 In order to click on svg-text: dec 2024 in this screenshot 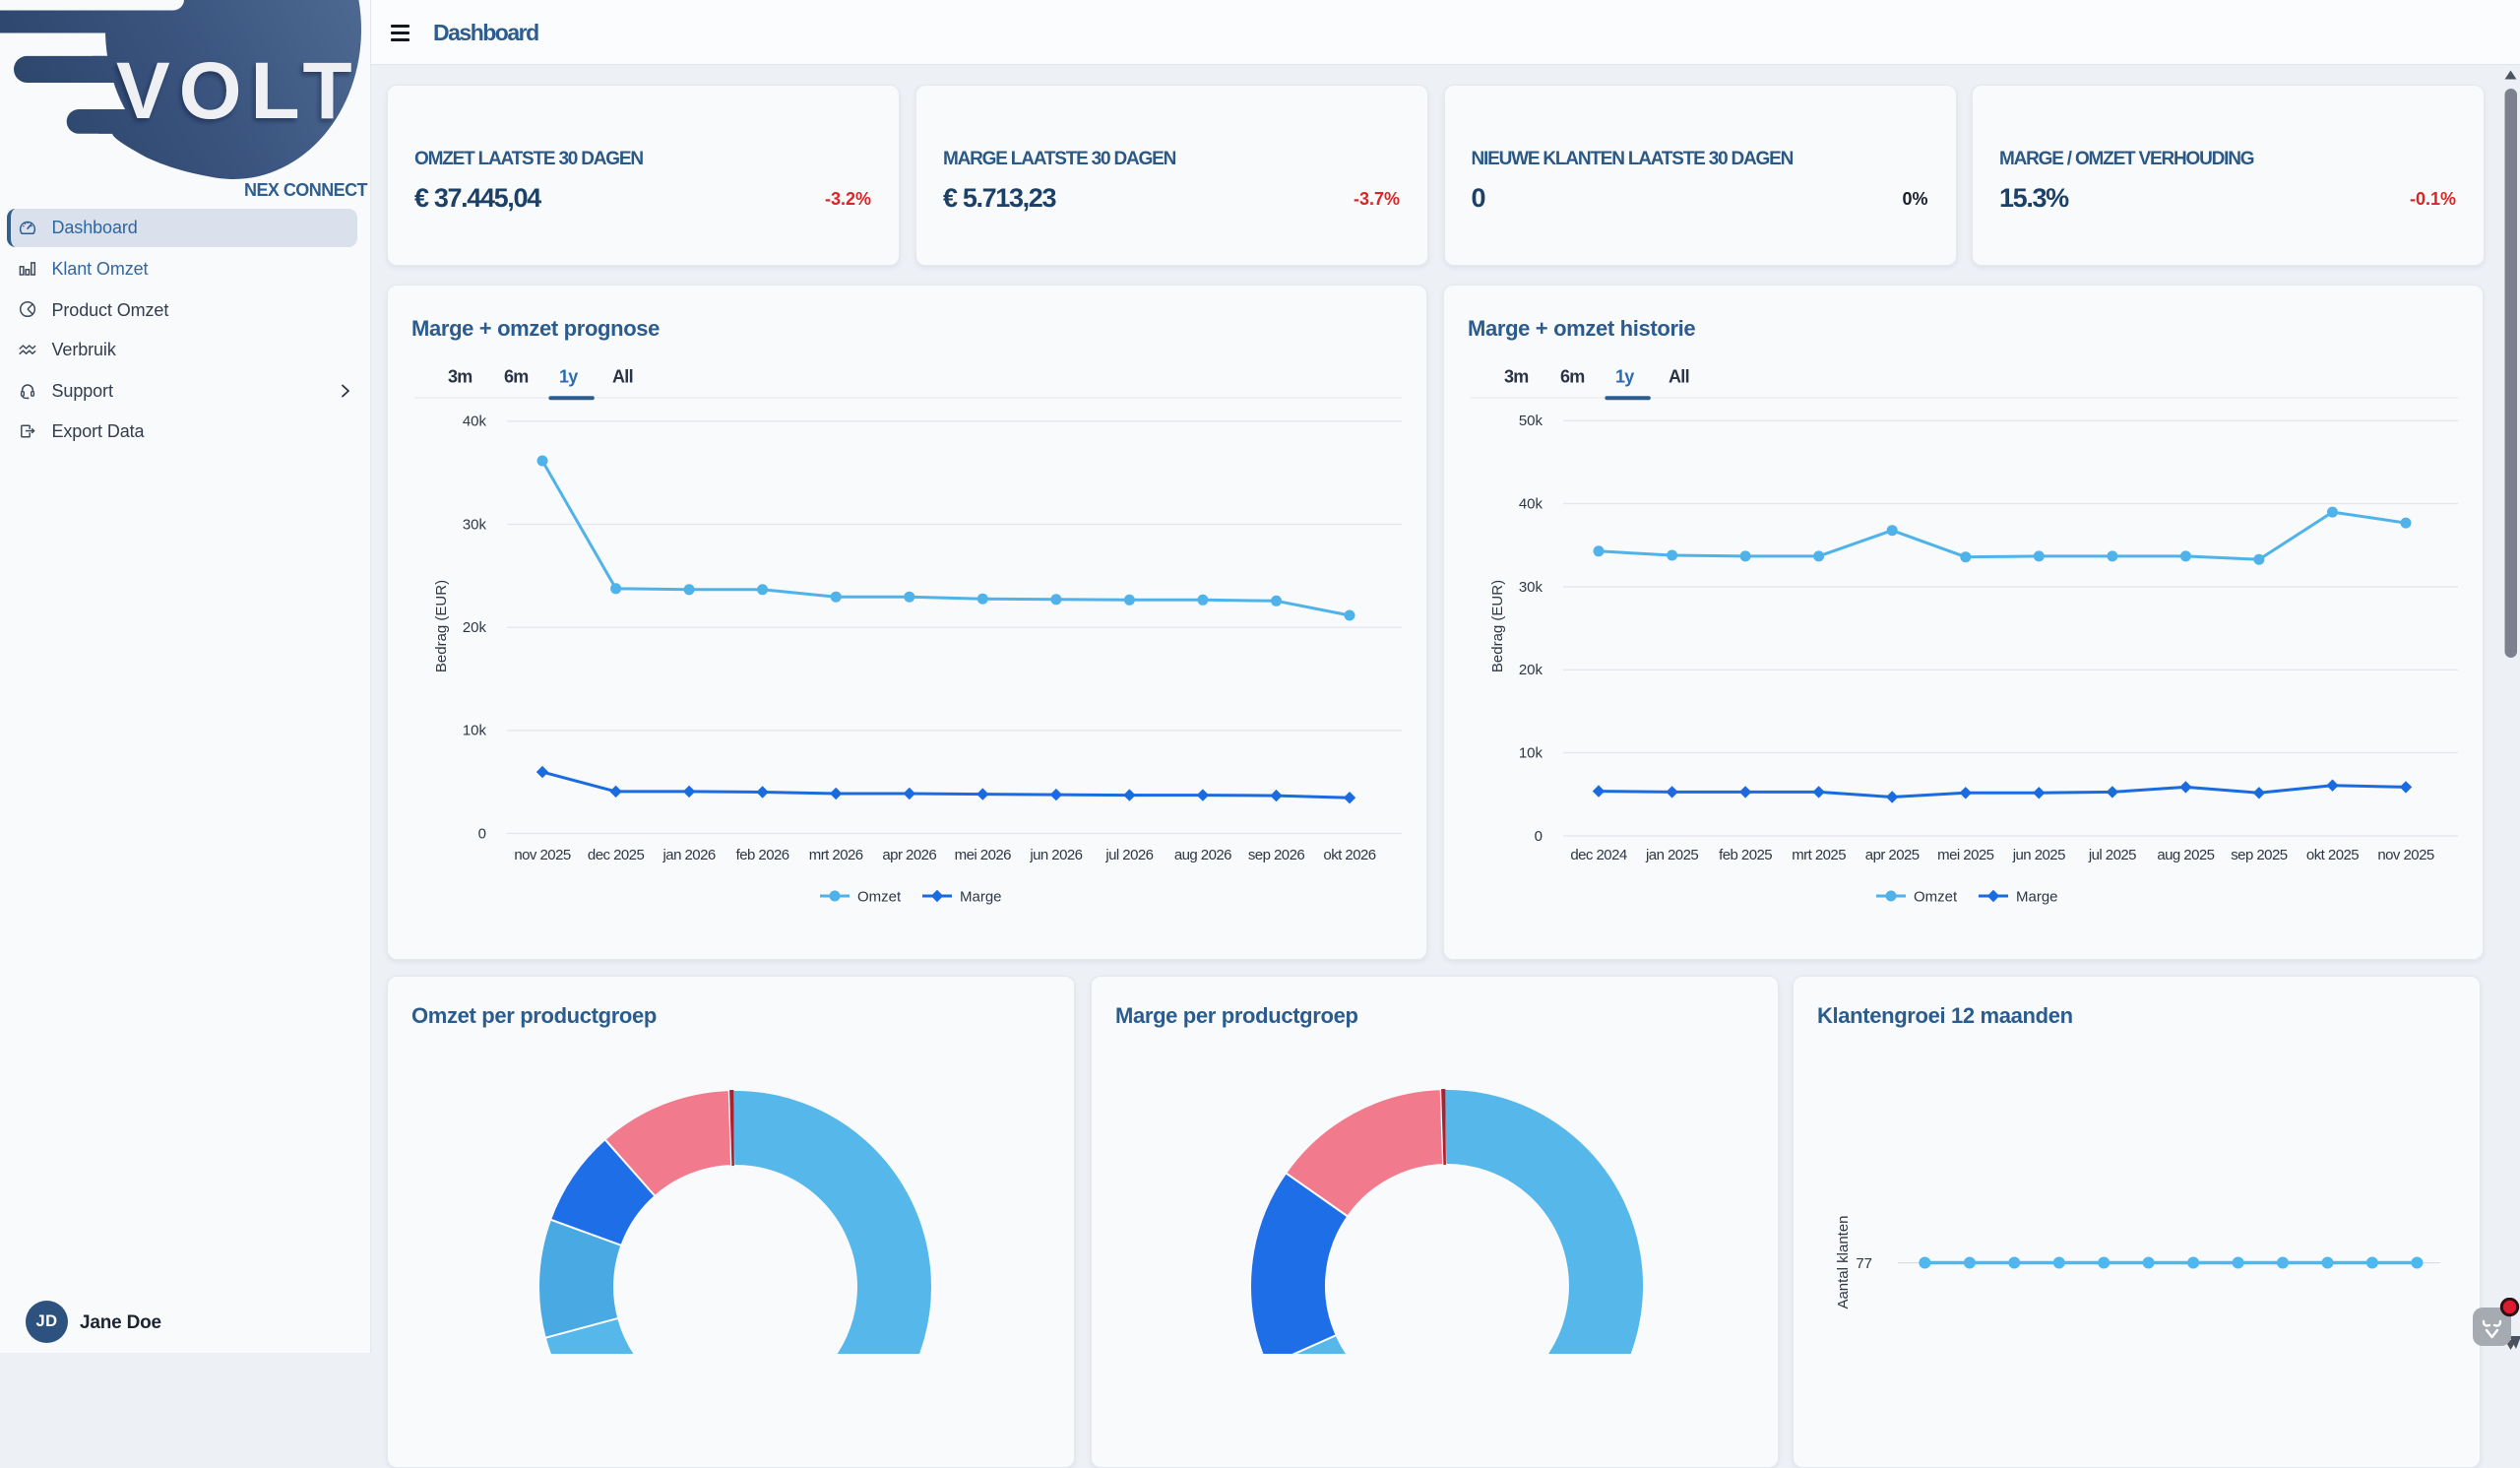, I will do `click(1598, 855)`.